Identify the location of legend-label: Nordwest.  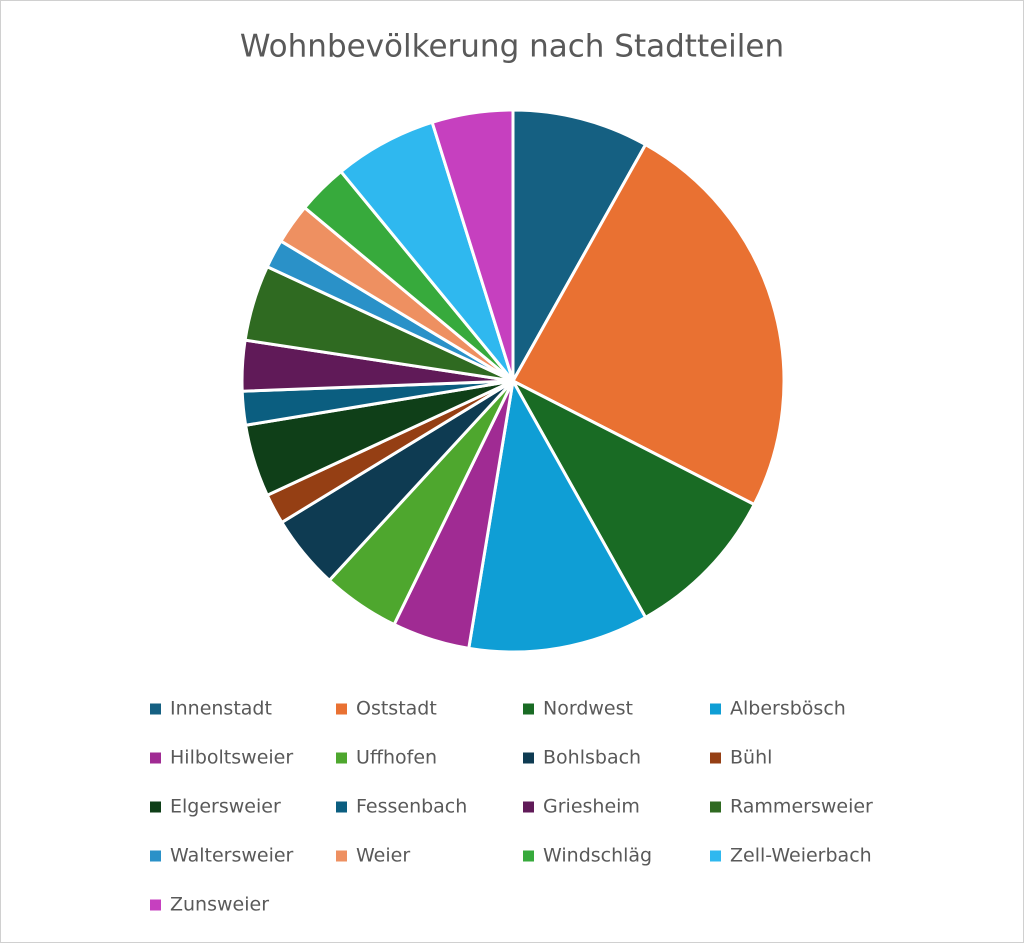
(588, 709).